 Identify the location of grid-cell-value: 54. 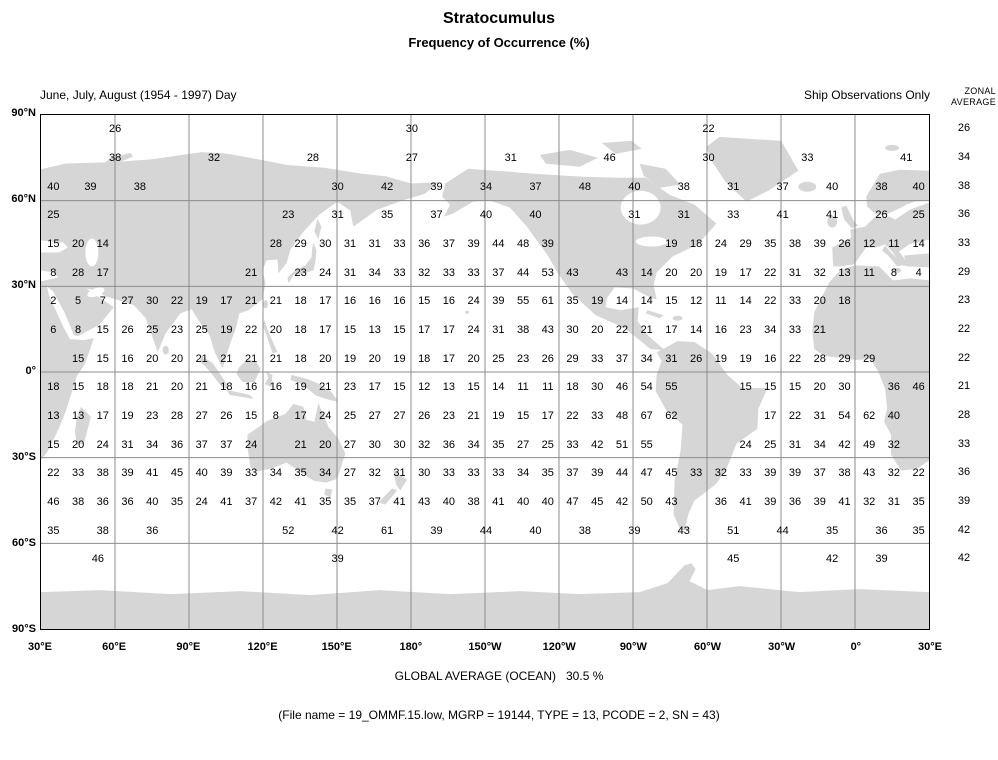
(844, 416).